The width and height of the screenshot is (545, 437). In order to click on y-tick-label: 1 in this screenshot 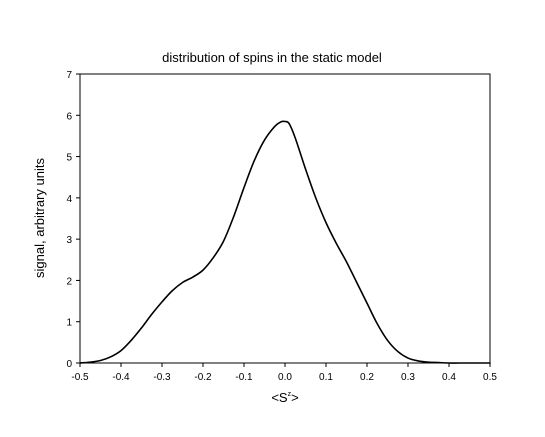, I will do `click(69, 323)`.